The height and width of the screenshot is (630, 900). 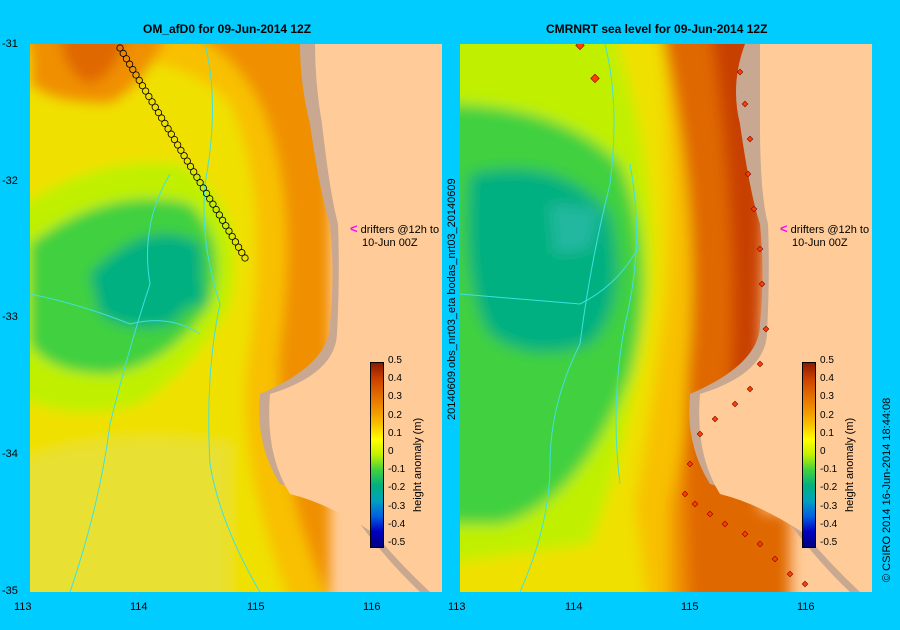 What do you see at coordinates (395, 415) in the screenshot?
I see `colorbar-tick-label: 0.2` at bounding box center [395, 415].